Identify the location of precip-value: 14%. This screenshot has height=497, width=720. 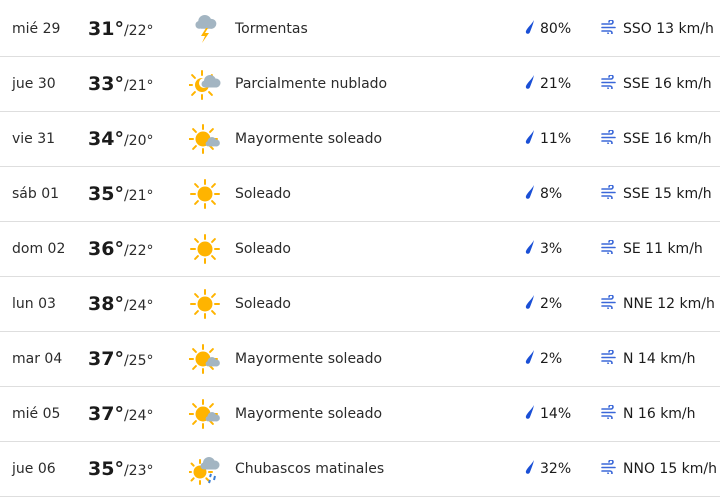
(556, 414).